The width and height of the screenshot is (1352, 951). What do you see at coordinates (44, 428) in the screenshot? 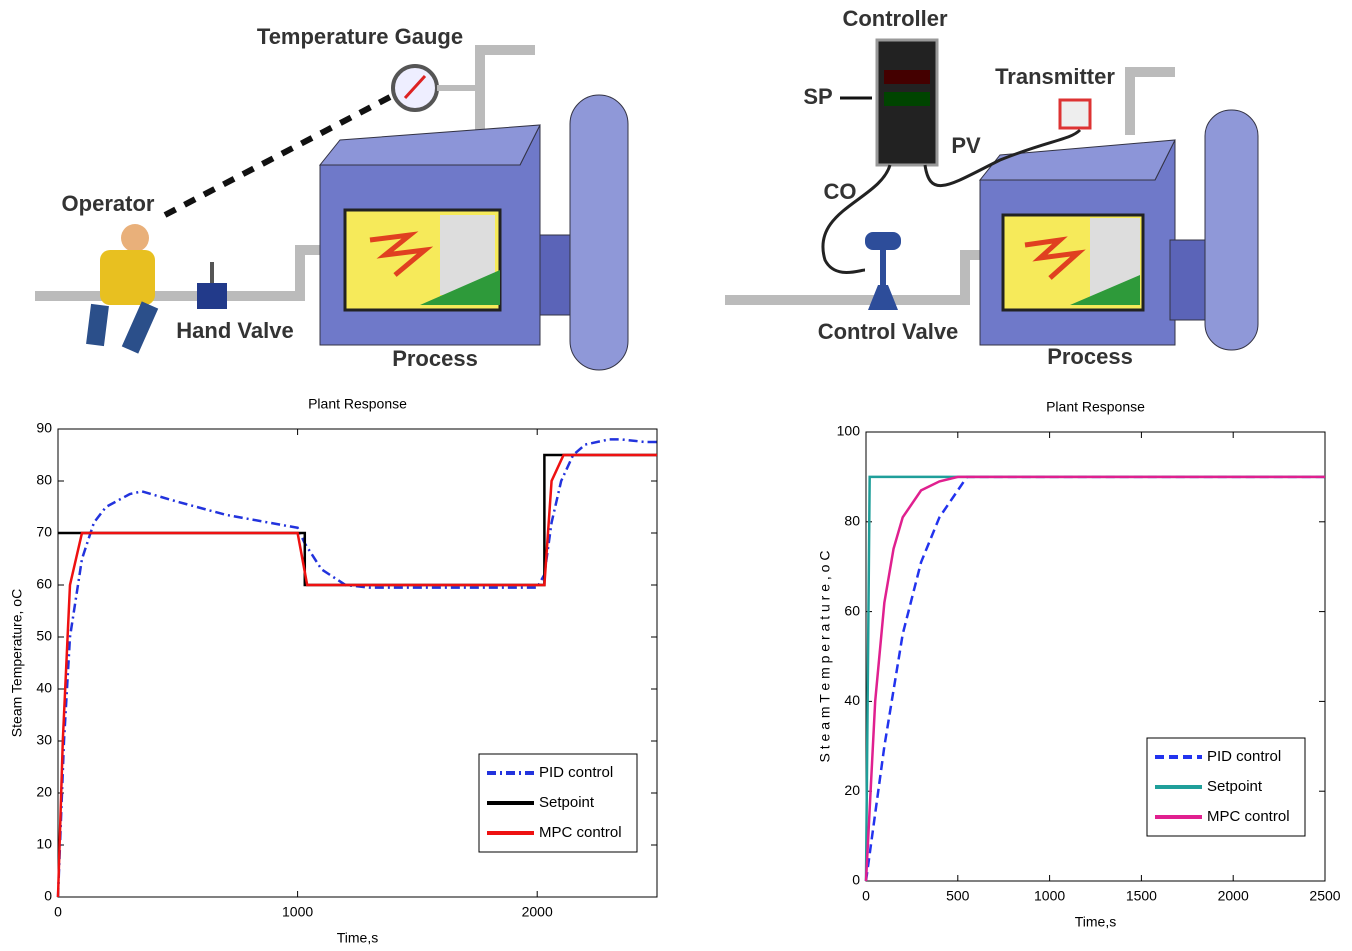
I see `y-tick-label: 90` at bounding box center [44, 428].